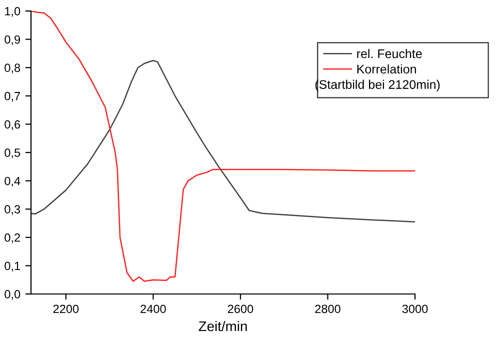 Image resolution: width=500 pixels, height=340 pixels. What do you see at coordinates (12, 181) in the screenshot?
I see `y-tick-label: 0,4` at bounding box center [12, 181].